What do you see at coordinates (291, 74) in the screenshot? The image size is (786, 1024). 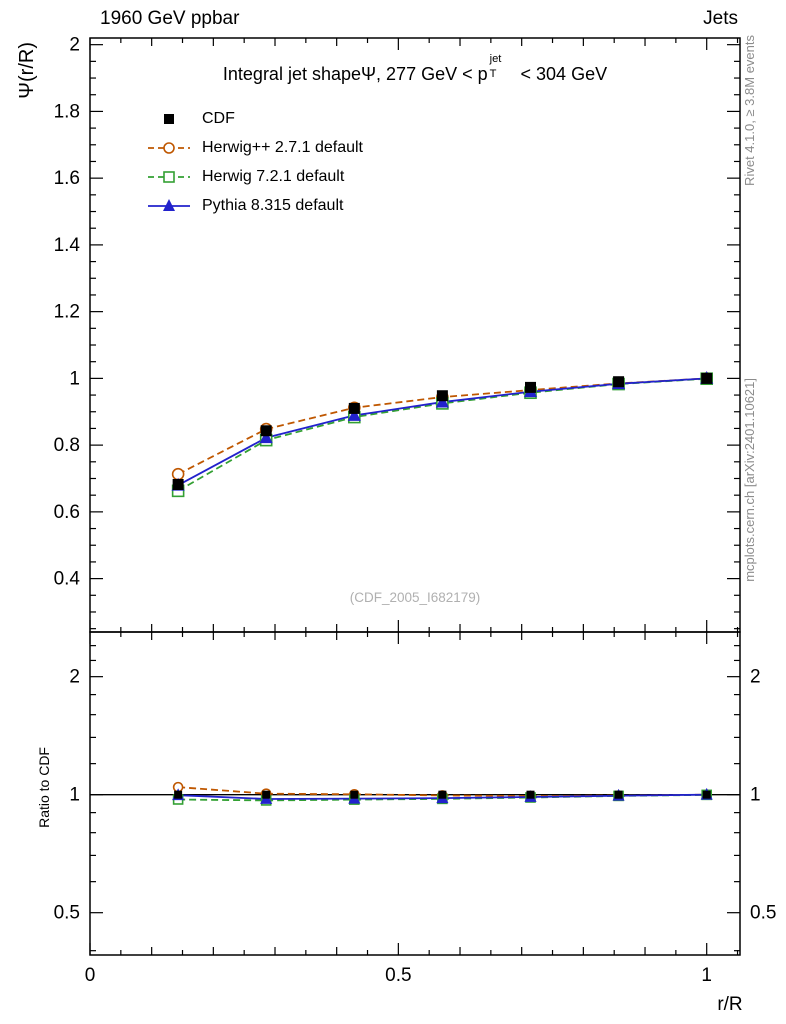 I see `title-prefix: Integral jet shape` at bounding box center [291, 74].